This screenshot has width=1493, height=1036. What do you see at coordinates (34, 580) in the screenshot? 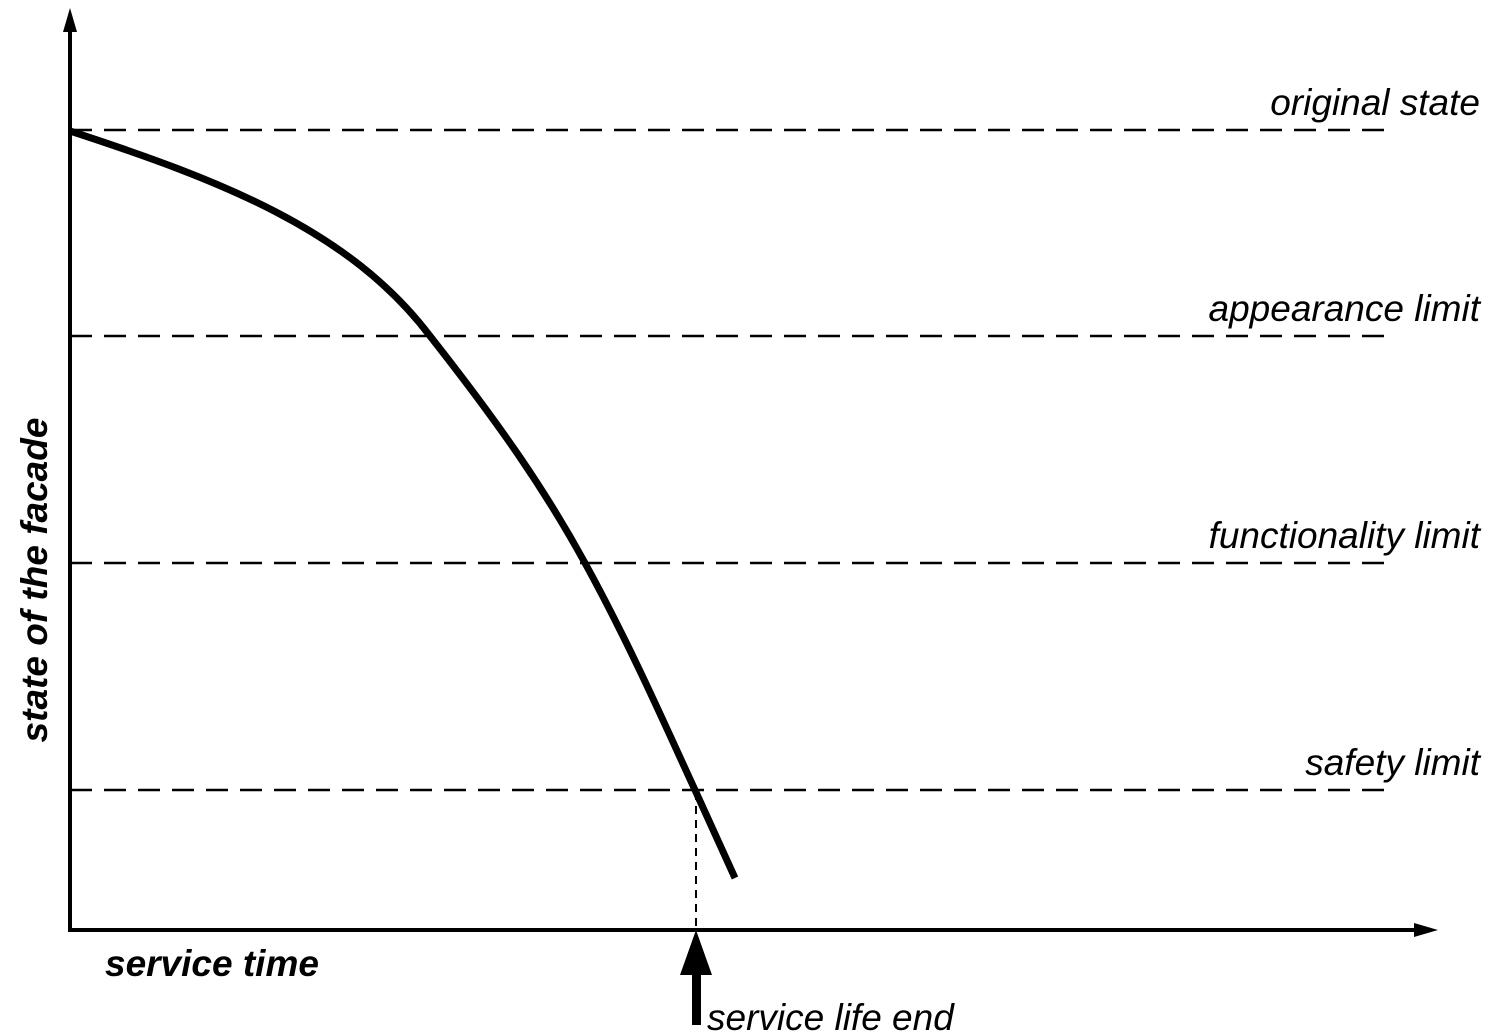
I see `y-axis-label: state of the facade` at bounding box center [34, 580].